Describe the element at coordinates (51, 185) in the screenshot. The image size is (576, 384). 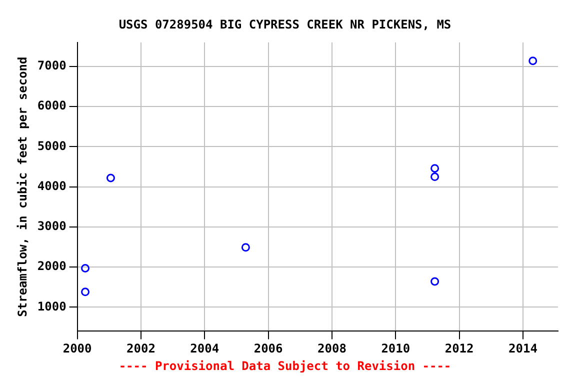
I see `y-tick-label: 4000` at that location.